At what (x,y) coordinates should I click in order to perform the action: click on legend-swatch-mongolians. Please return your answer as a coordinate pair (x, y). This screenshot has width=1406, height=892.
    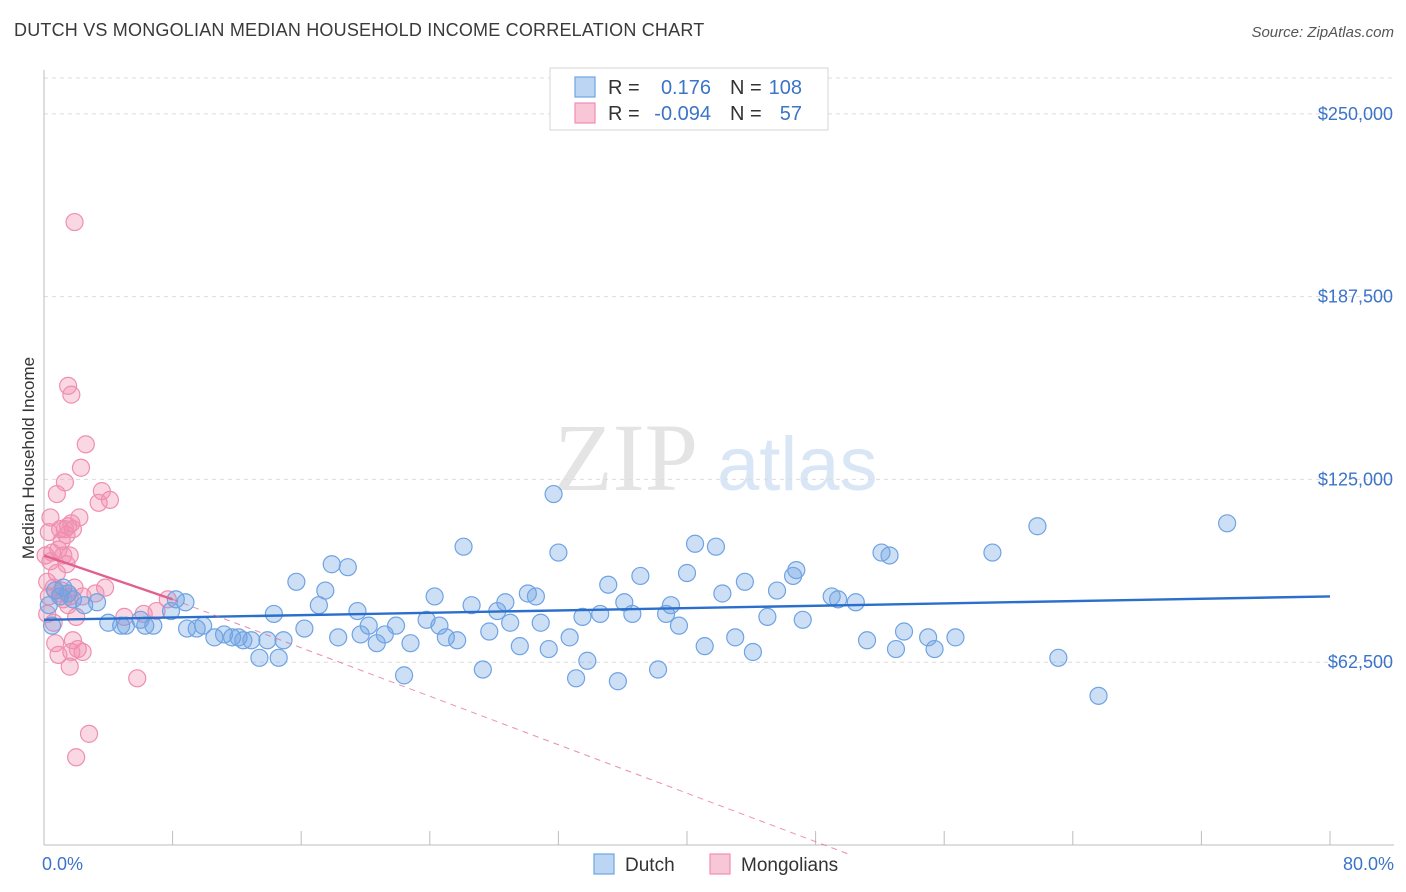
    Looking at the image, I should click on (585, 113).